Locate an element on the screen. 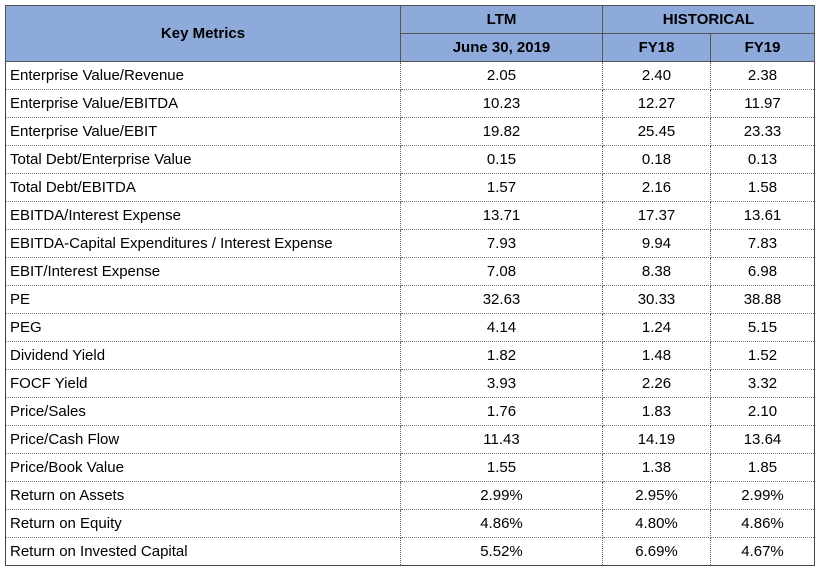 The width and height of the screenshot is (821, 570). table-row: Return on Equity 4.86% 4.80% 4.86% is located at coordinates (410, 523).